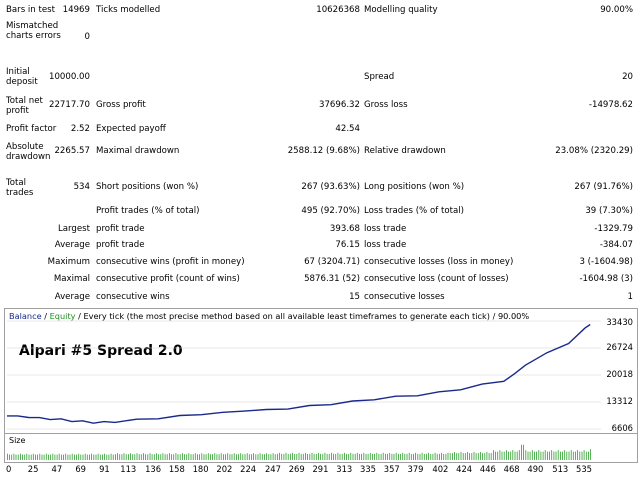  Describe the element at coordinates (24, 106) in the screenshot. I see `total-net-profit-label: Total net profit` at that location.